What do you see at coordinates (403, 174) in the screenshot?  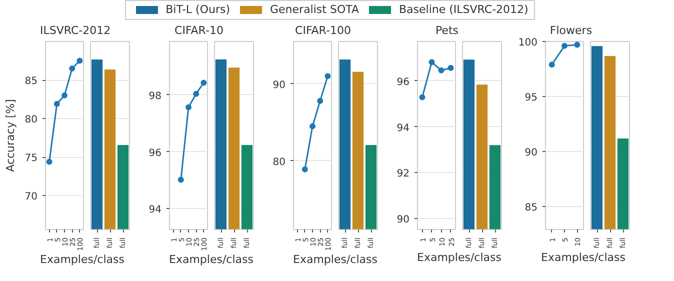 I see `y-tick-label: 92` at bounding box center [403, 174].